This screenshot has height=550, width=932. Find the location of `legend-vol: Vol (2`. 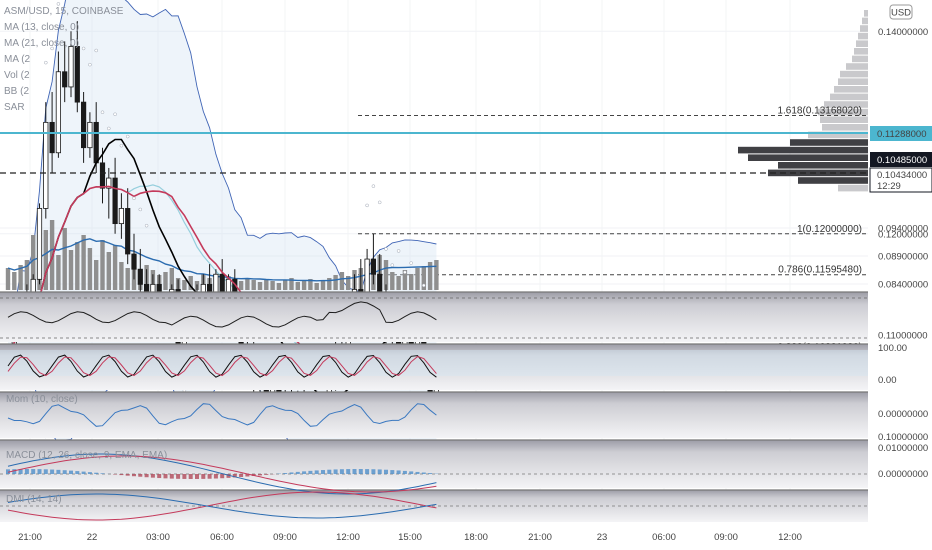

legend-vol: Vol (2 is located at coordinates (17, 75).